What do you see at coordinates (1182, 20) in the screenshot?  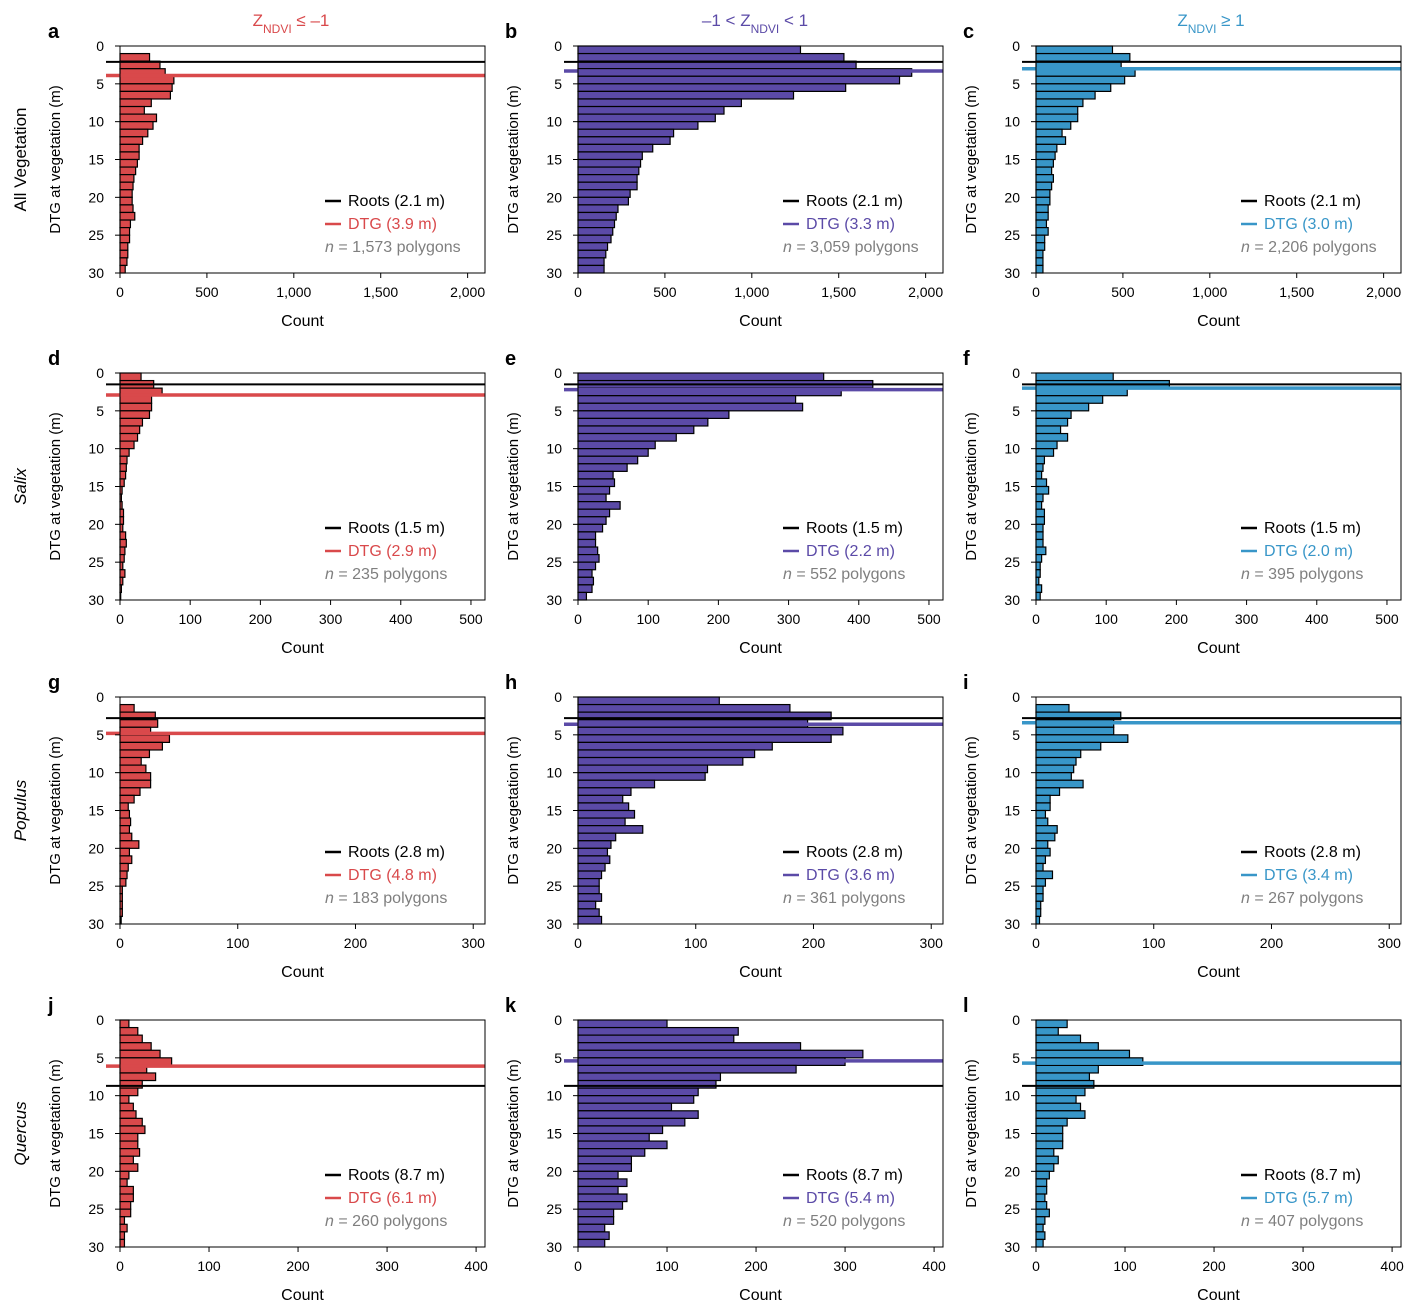 I see `header-text: Z` at bounding box center [1182, 20].